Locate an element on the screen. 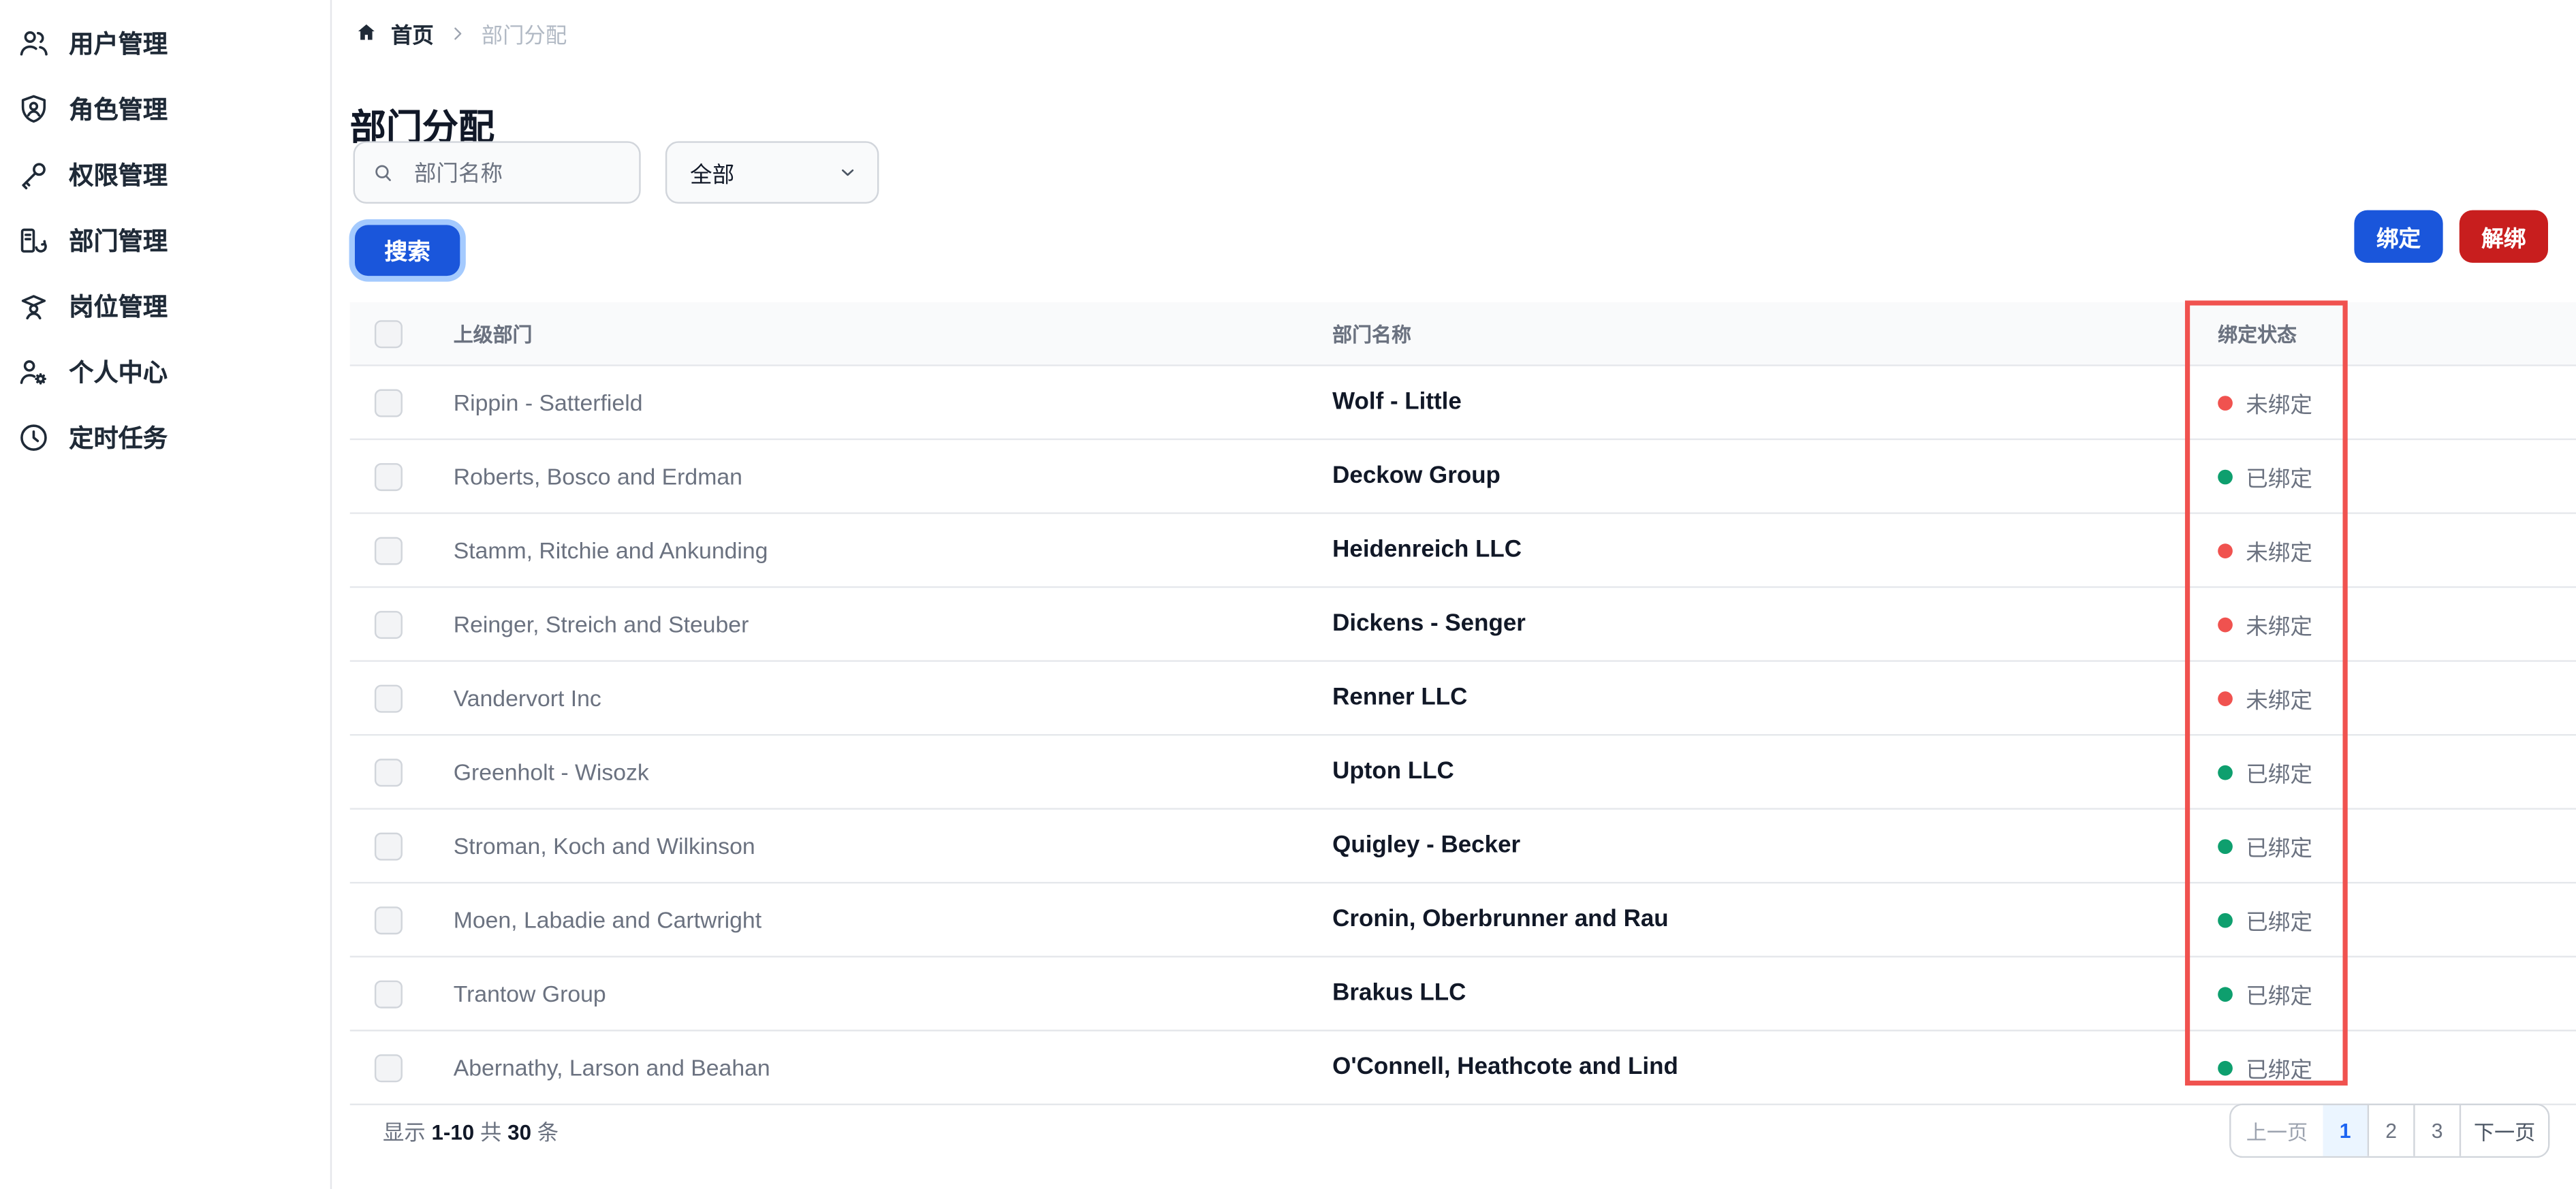 Image resolution: width=2576 pixels, height=1189 pixels. department-name-cell: Cronin, Oberbrunner and Rau is located at coordinates (1501, 920).